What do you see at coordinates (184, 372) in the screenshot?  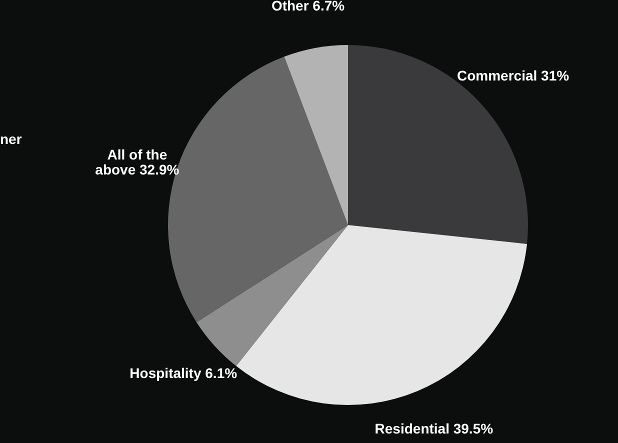 I see `slice-label: Hospitality 6.1%` at bounding box center [184, 372].